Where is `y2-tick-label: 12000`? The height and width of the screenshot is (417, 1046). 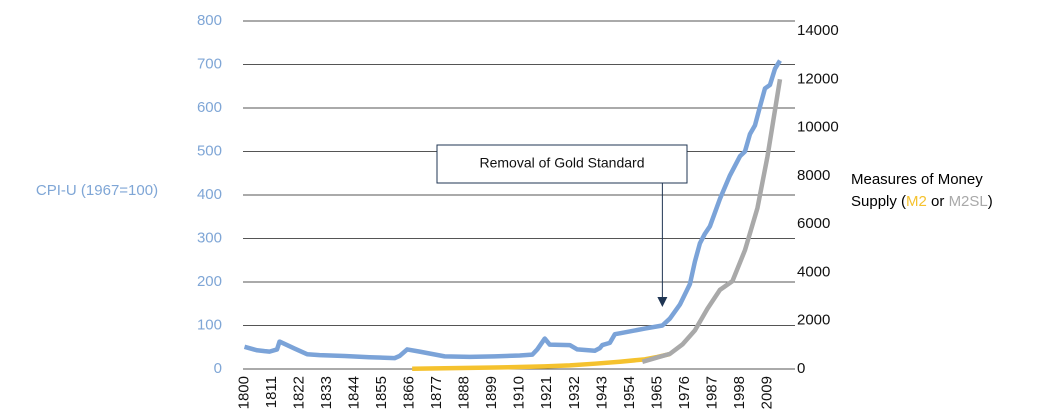
y2-tick-label: 12000 is located at coordinates (818, 78).